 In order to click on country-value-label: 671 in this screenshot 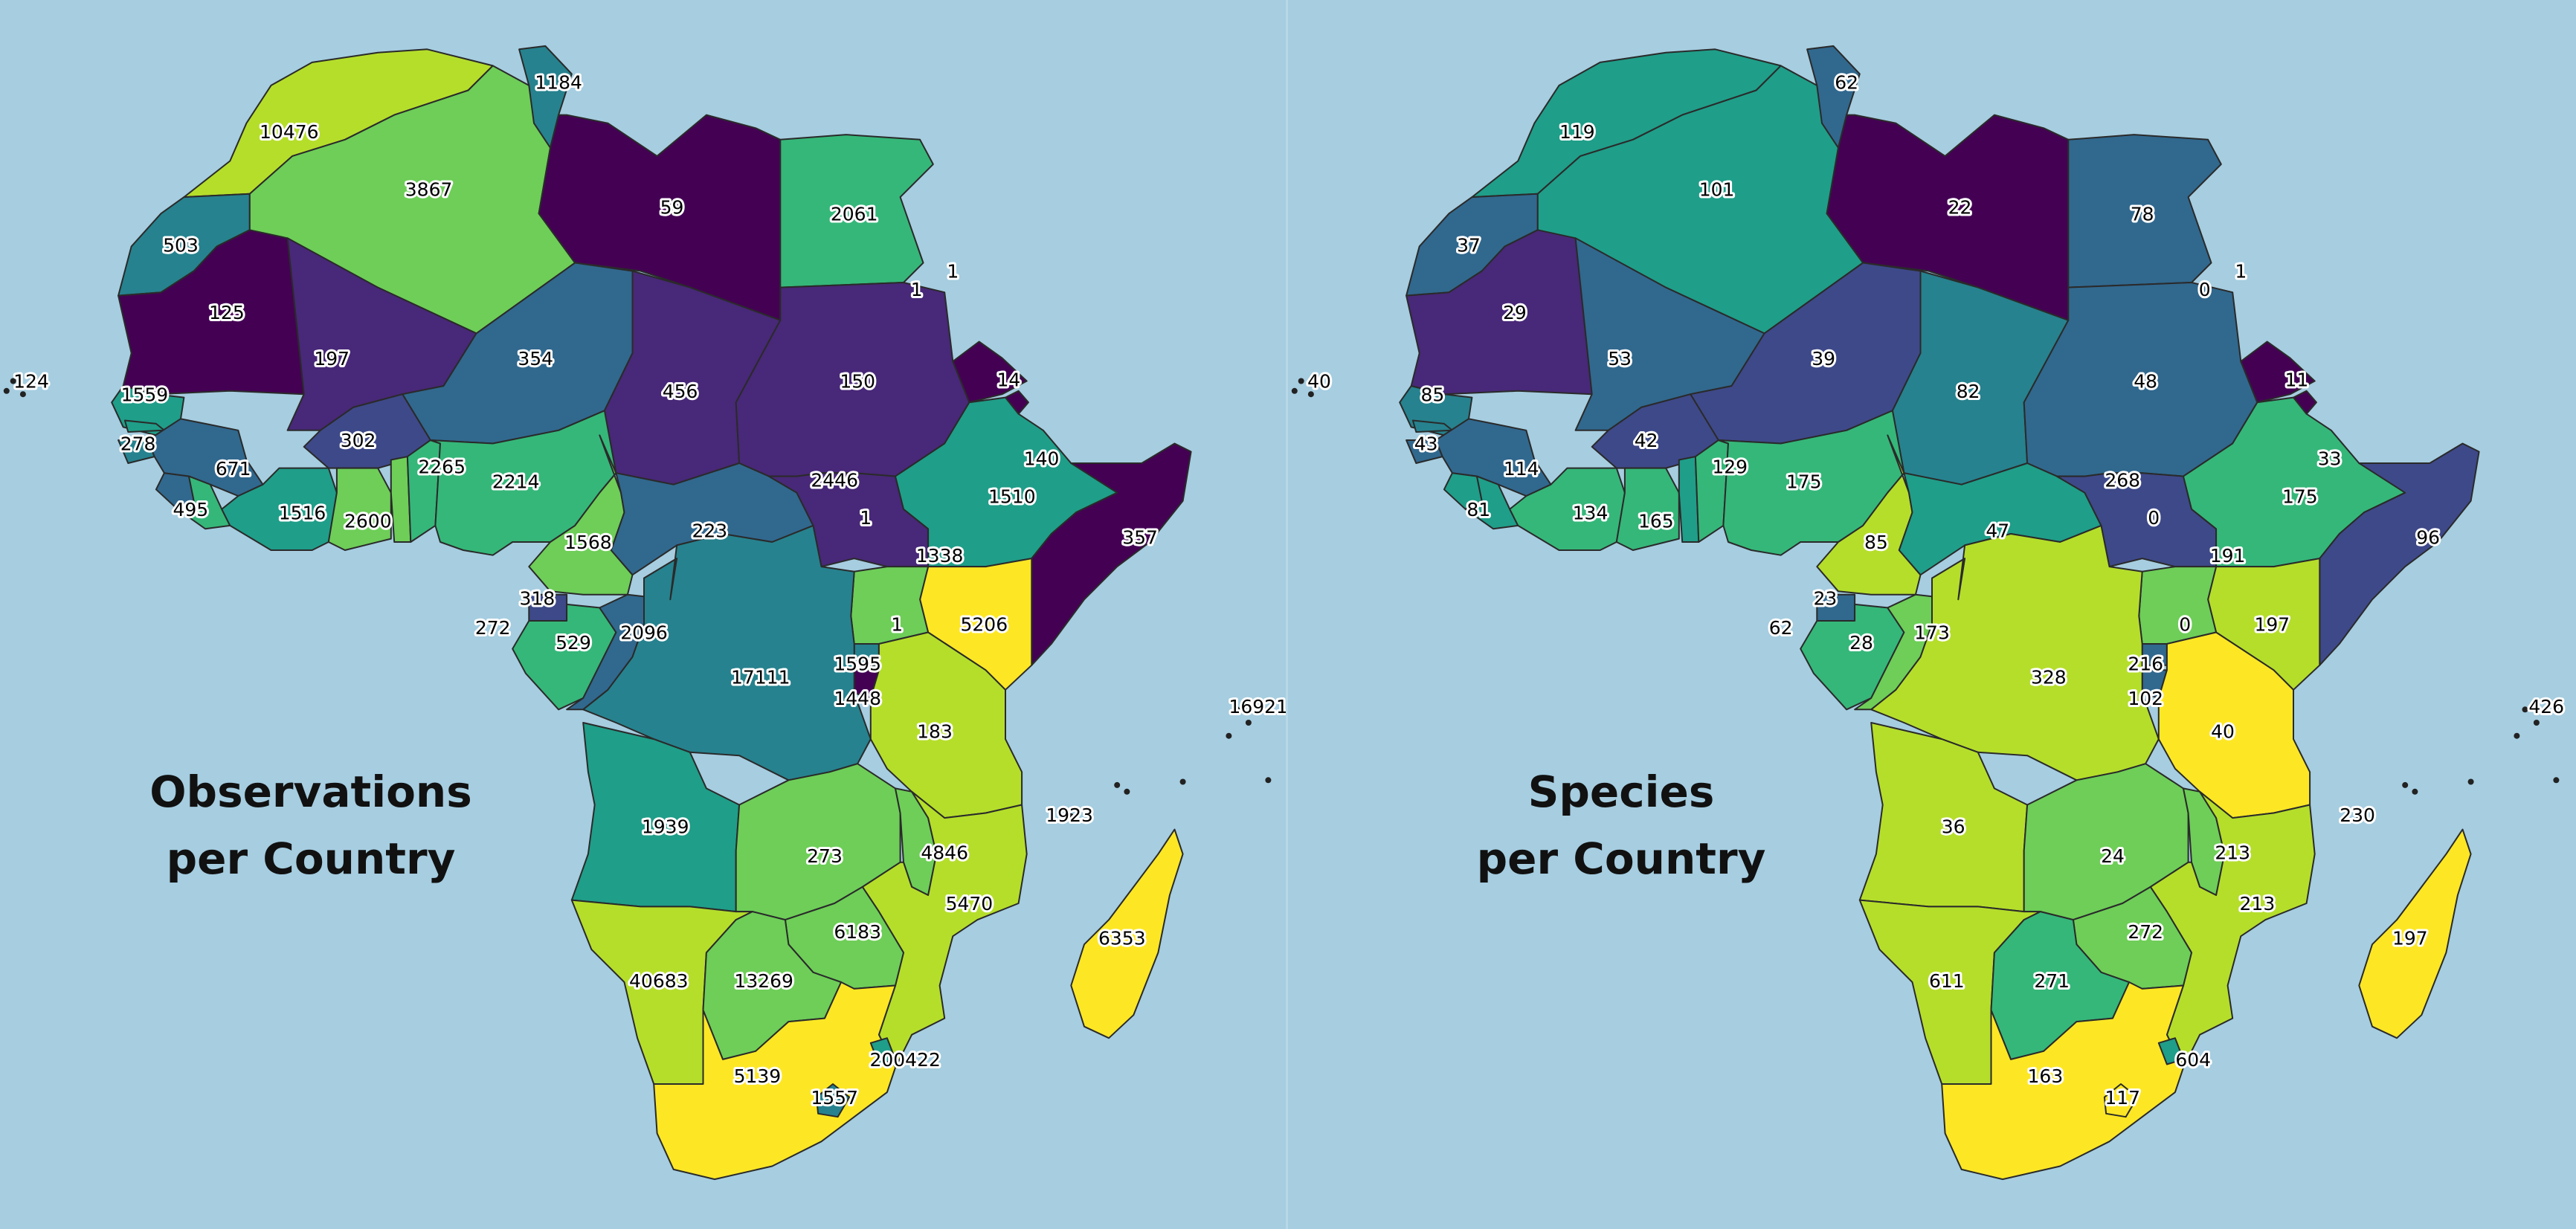, I will do `click(233, 469)`.